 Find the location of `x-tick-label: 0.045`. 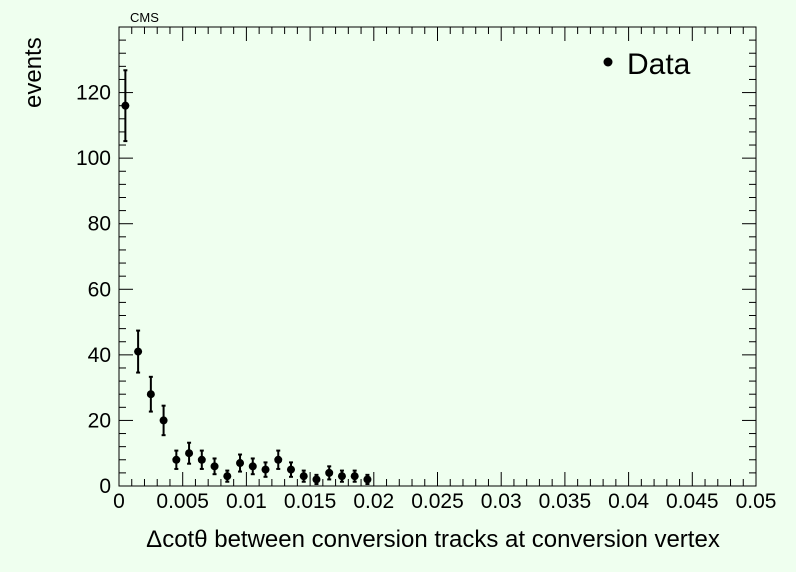

x-tick-label: 0.045 is located at coordinates (692, 501).